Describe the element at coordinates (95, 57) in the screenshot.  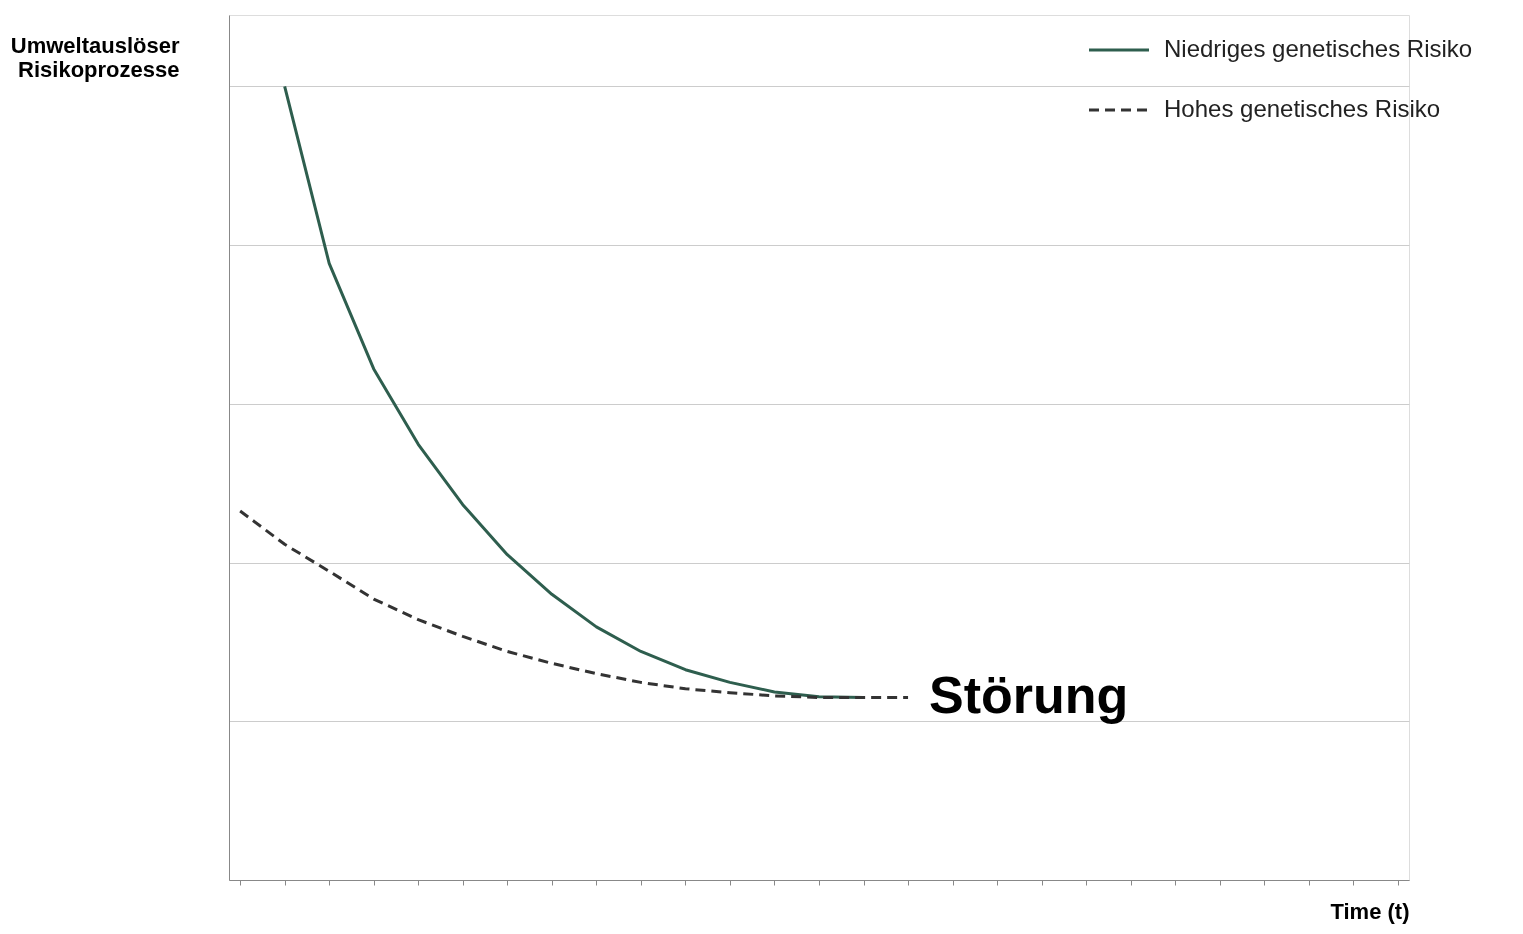
I see `y-axis-title: Umweltauslöser Risikoprozesse` at that location.